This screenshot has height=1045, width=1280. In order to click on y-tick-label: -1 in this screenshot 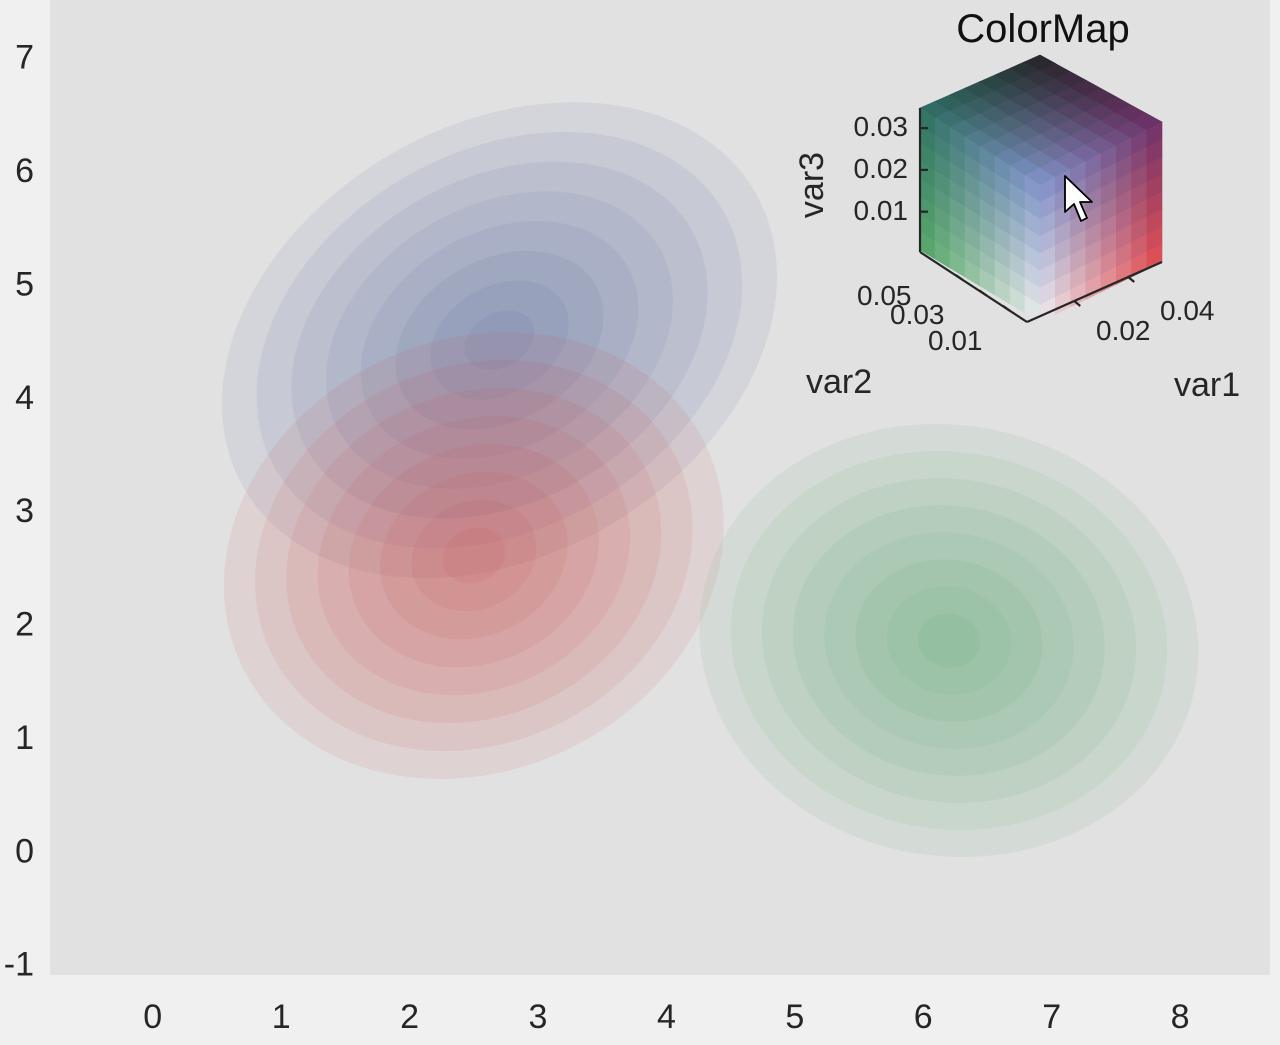, I will do `click(19, 965)`.